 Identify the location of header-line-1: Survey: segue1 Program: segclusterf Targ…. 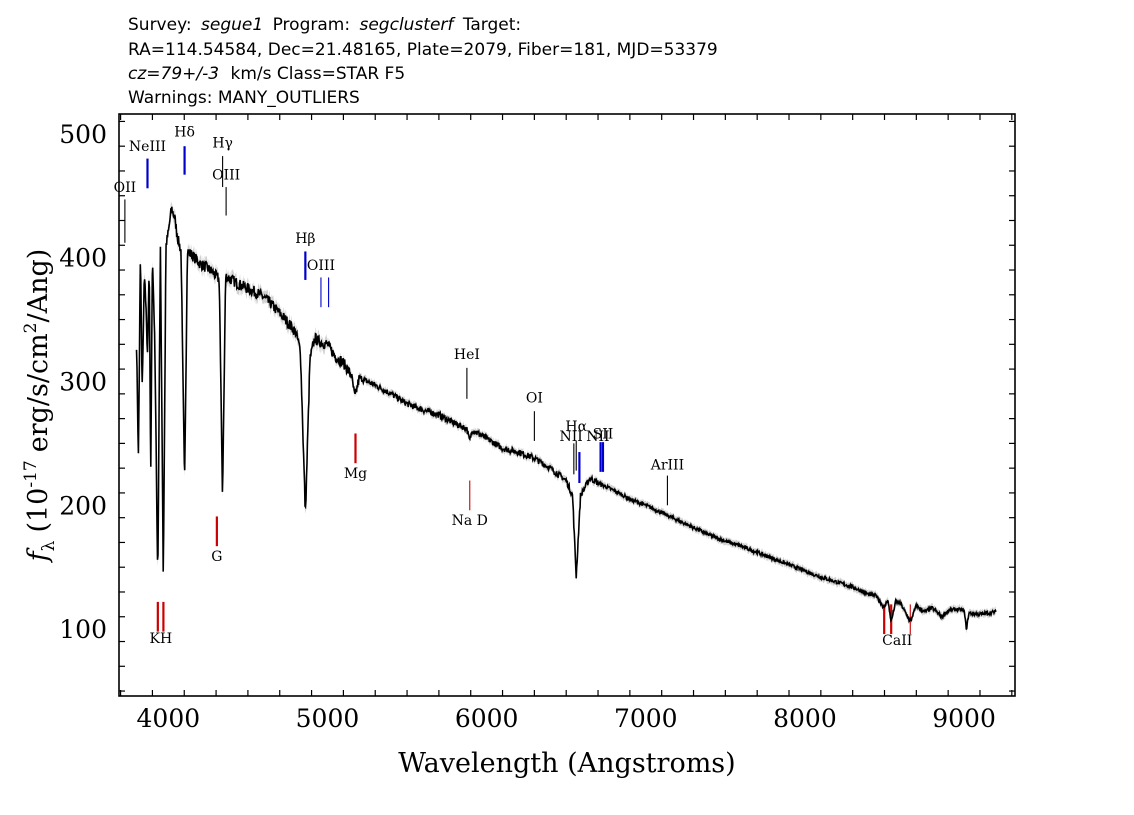
(324, 25).